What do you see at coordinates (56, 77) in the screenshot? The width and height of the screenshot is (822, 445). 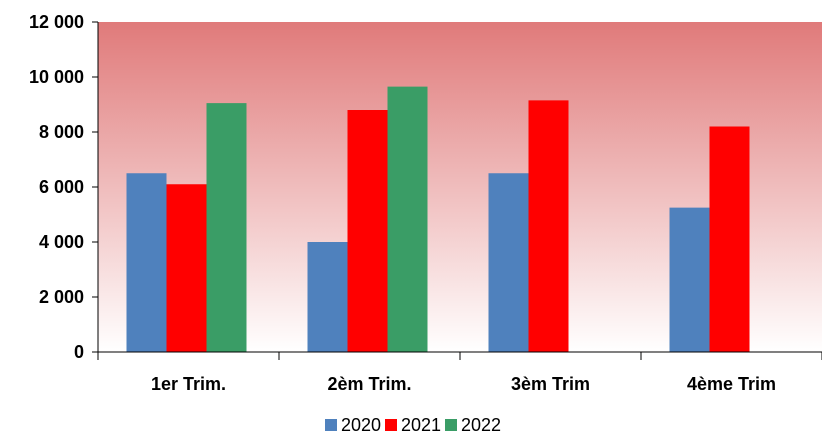 I see `y-tick-label: 10 000` at bounding box center [56, 77].